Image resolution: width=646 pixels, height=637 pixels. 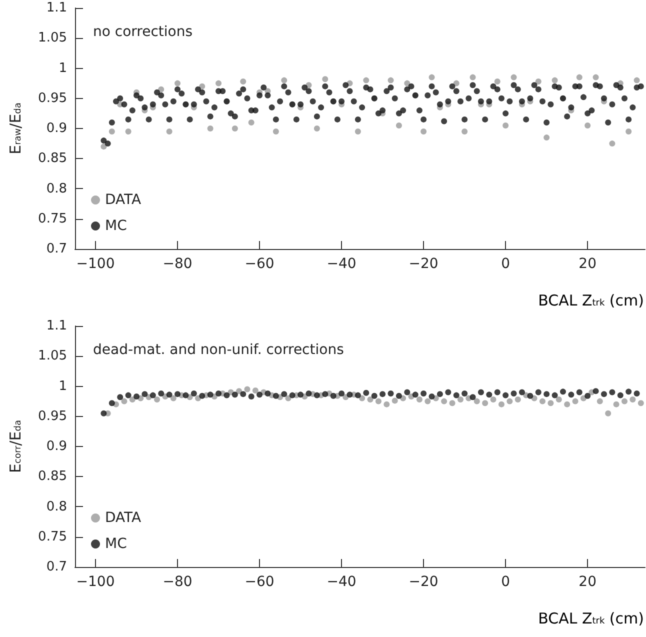 What do you see at coordinates (218, 350) in the screenshot?
I see `text: dead-mat. and non-unif. corrections` at bounding box center [218, 350].